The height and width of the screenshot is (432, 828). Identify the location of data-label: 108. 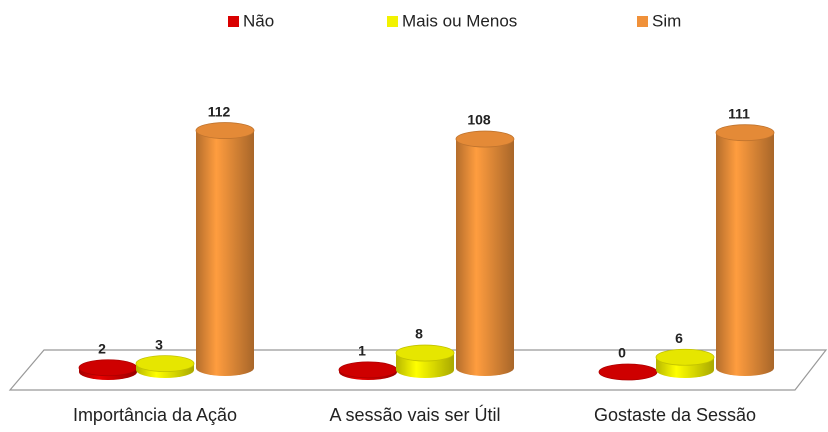
(479, 120).